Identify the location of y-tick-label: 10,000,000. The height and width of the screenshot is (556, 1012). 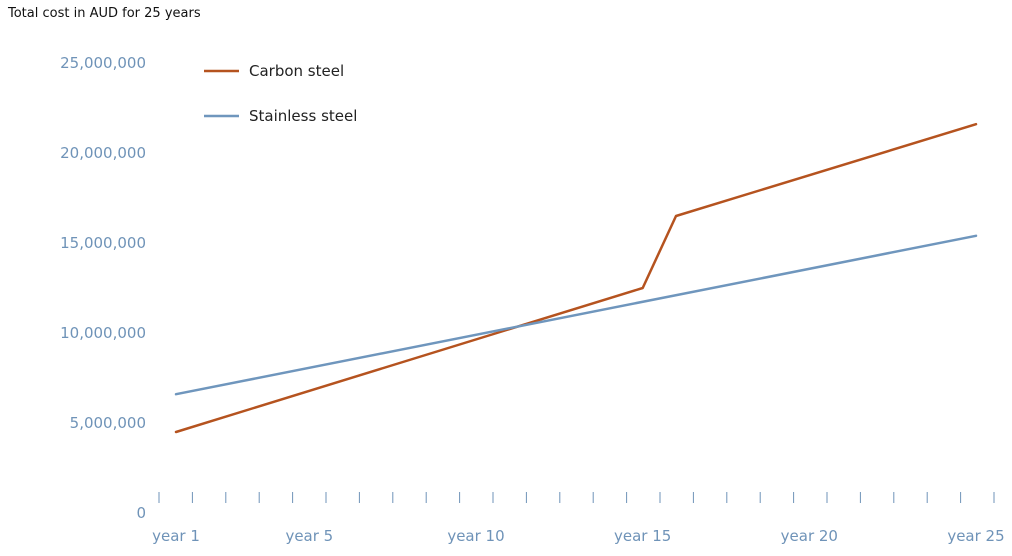
(103, 333).